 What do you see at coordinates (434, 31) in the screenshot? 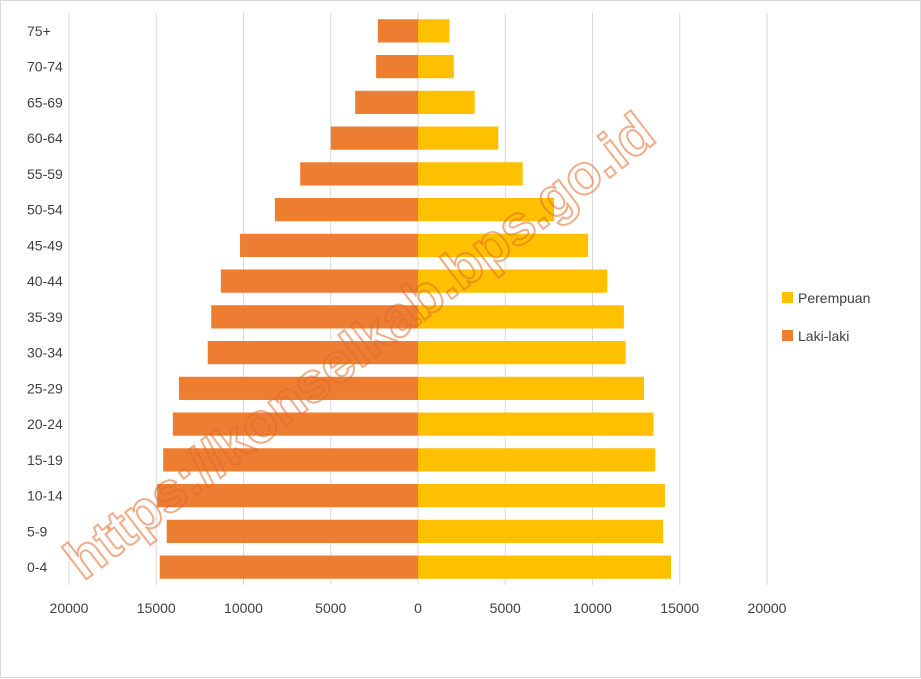
I see `bar-perempuan-75+` at bounding box center [434, 31].